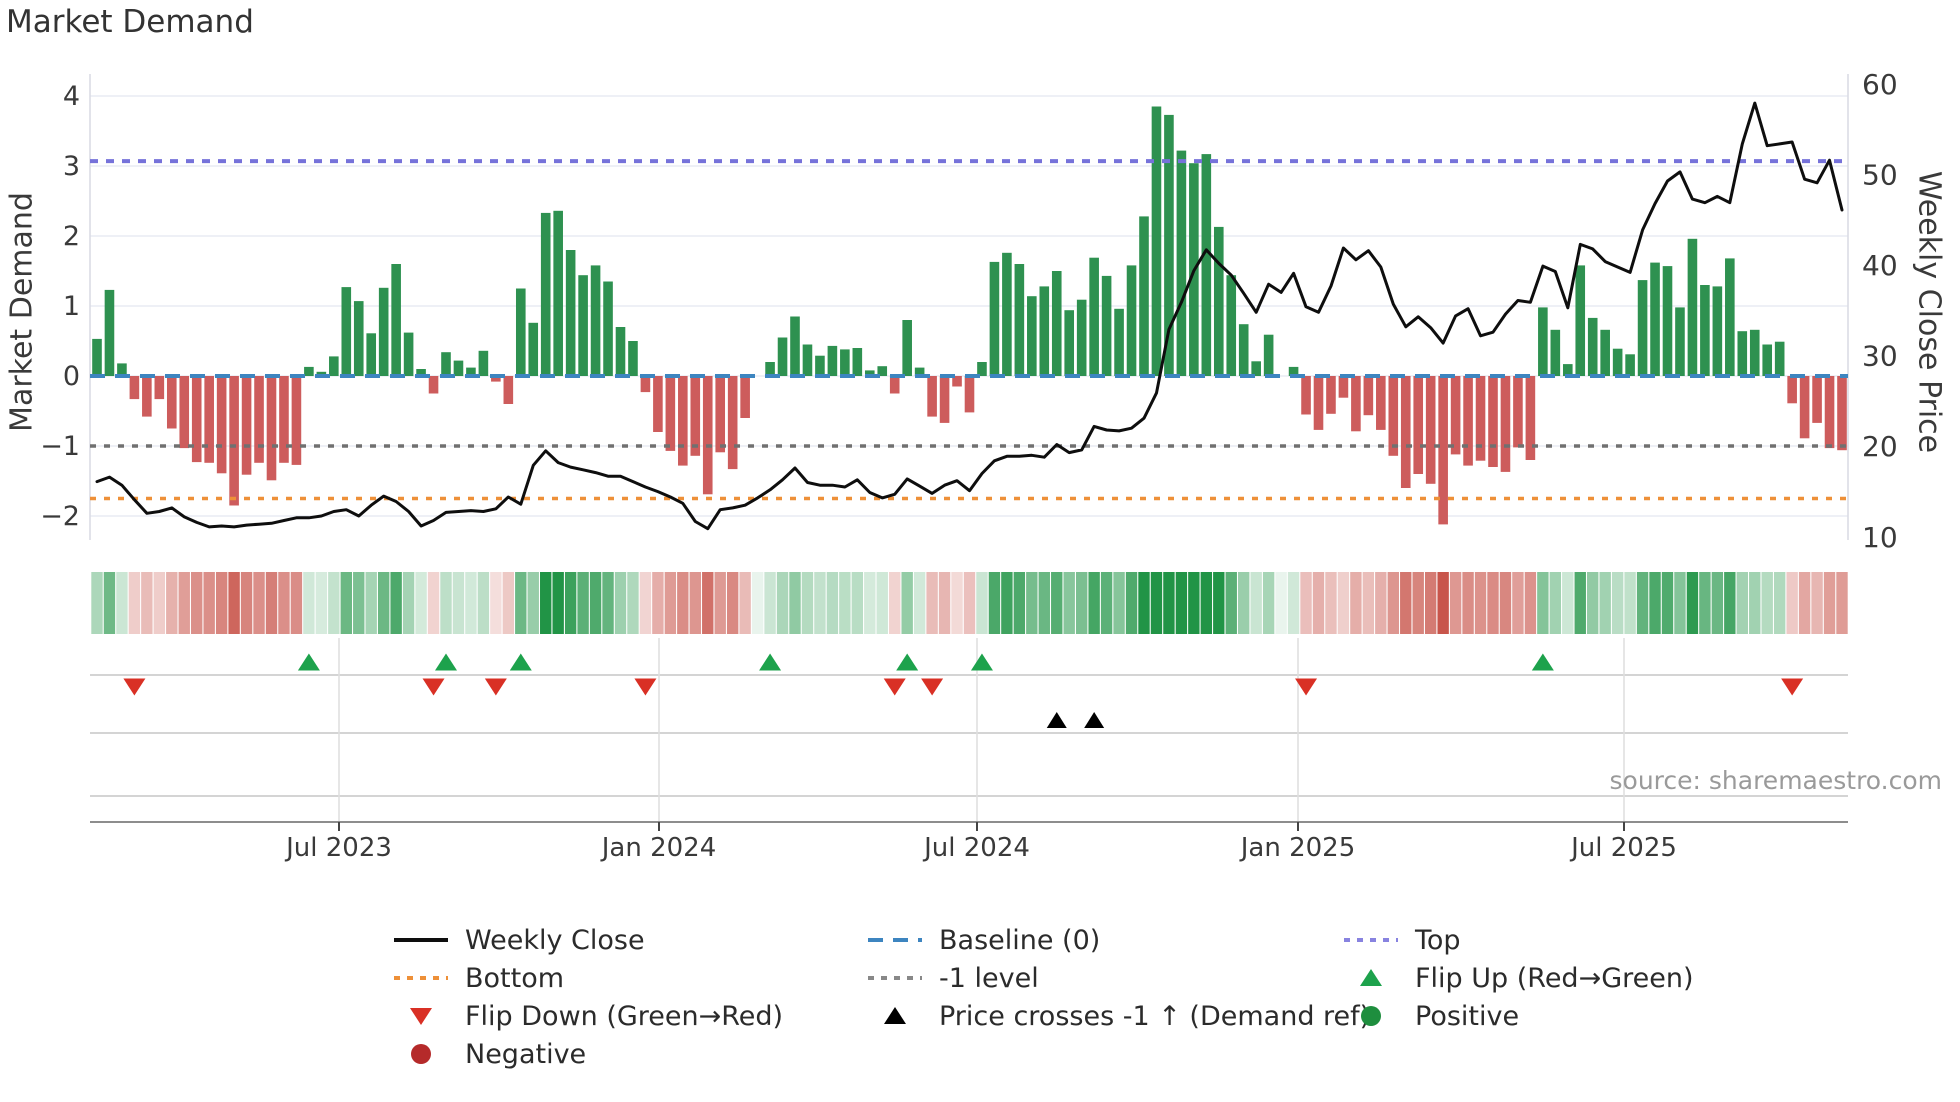 The width and height of the screenshot is (1960, 1102). Describe the element at coordinates (1880, 537) in the screenshot. I see `right-axis-tick-label: 10` at that location.